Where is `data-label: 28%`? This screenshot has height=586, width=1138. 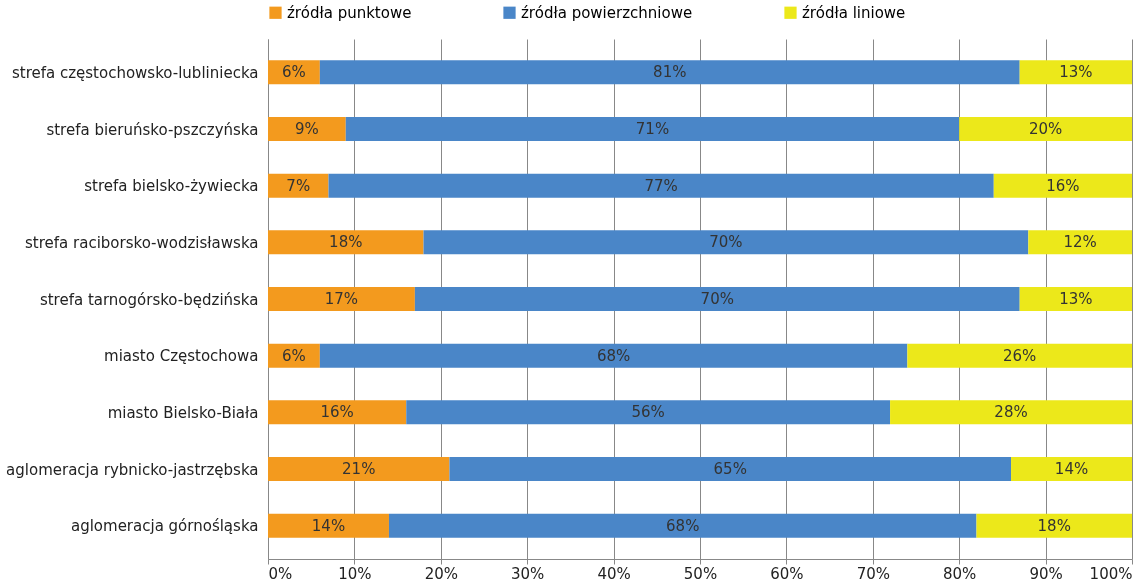
data-label: 28% is located at coordinates (1011, 412).